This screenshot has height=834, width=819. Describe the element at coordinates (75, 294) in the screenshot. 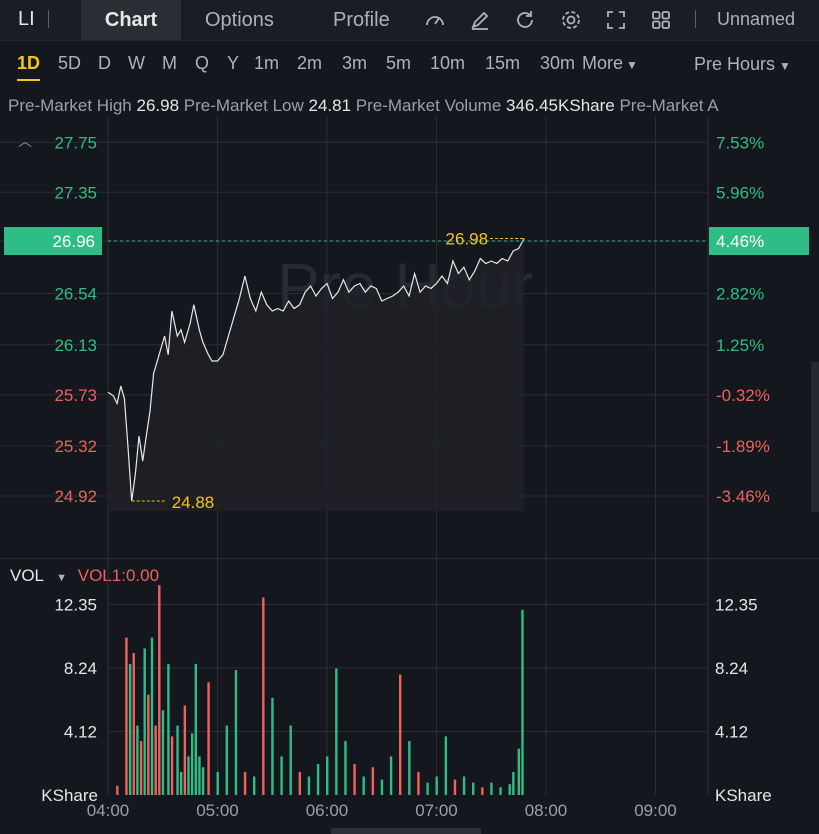

I see `y-tick-label: 26.54` at that location.